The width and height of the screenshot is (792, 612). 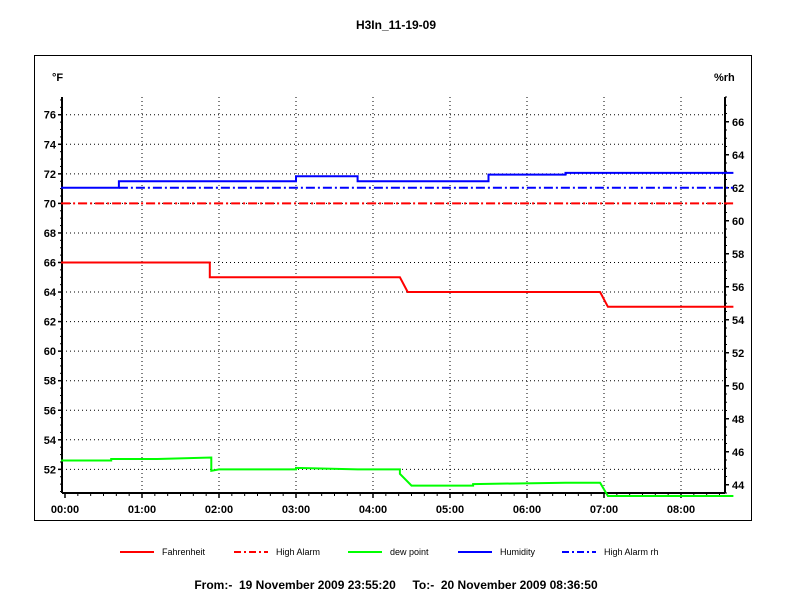 What do you see at coordinates (738, 288) in the screenshot?
I see `right-tick-label: 56` at bounding box center [738, 288].